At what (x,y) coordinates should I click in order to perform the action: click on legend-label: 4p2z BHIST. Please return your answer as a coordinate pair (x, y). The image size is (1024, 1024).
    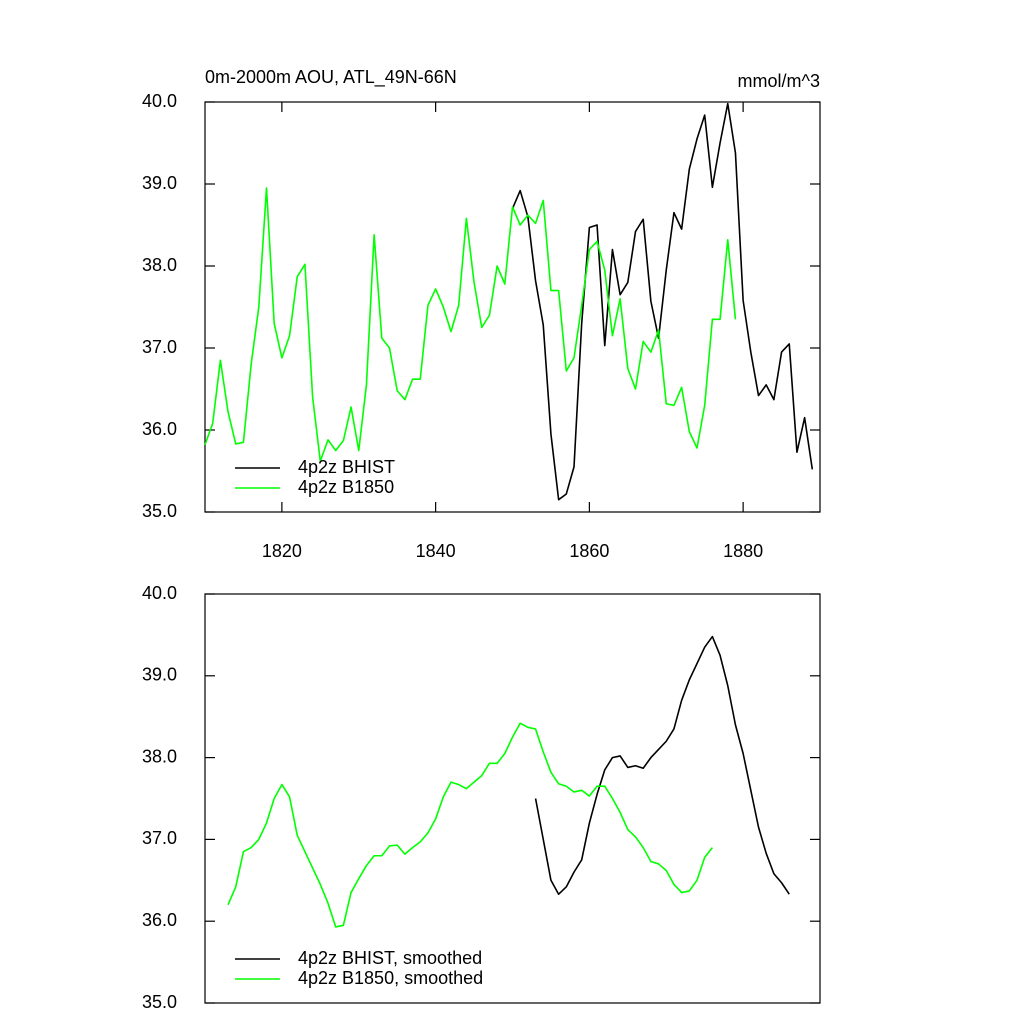
    Looking at the image, I should click on (346, 467).